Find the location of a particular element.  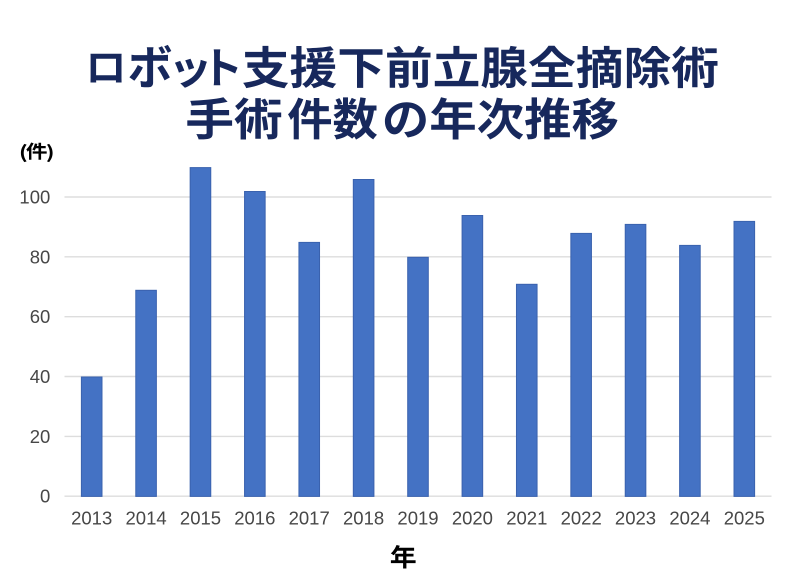

svg-text: 0 is located at coordinates (45, 496).